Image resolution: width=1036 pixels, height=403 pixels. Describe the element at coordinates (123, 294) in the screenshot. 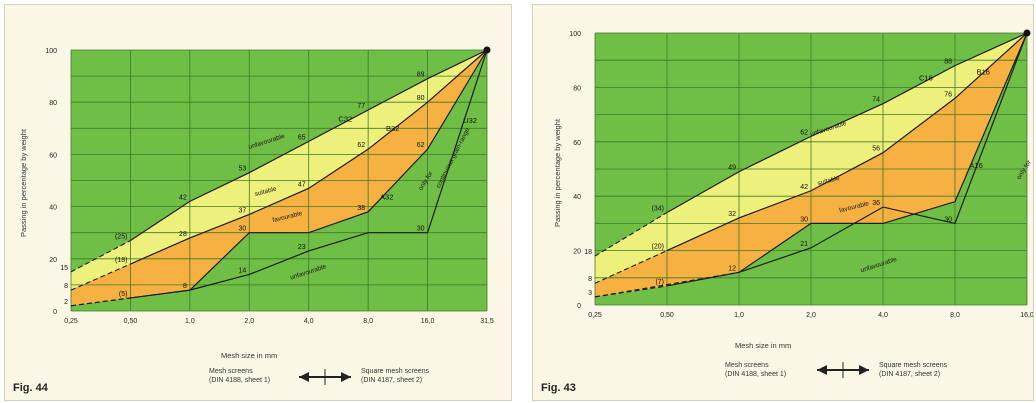

I see `data-label: (5)` at that location.